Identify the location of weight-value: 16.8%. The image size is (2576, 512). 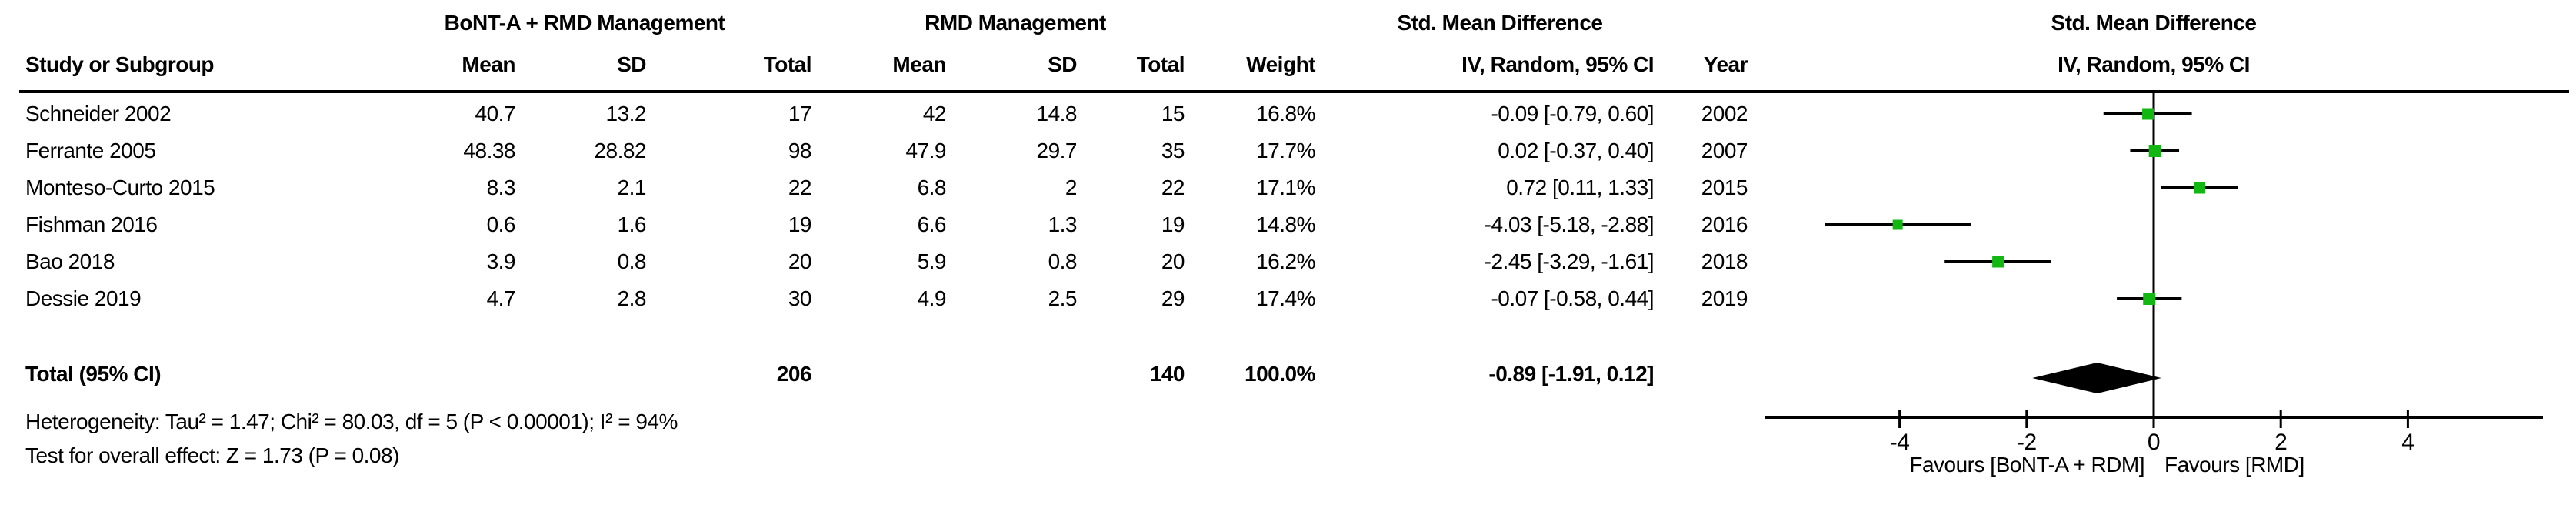
(1285, 113).